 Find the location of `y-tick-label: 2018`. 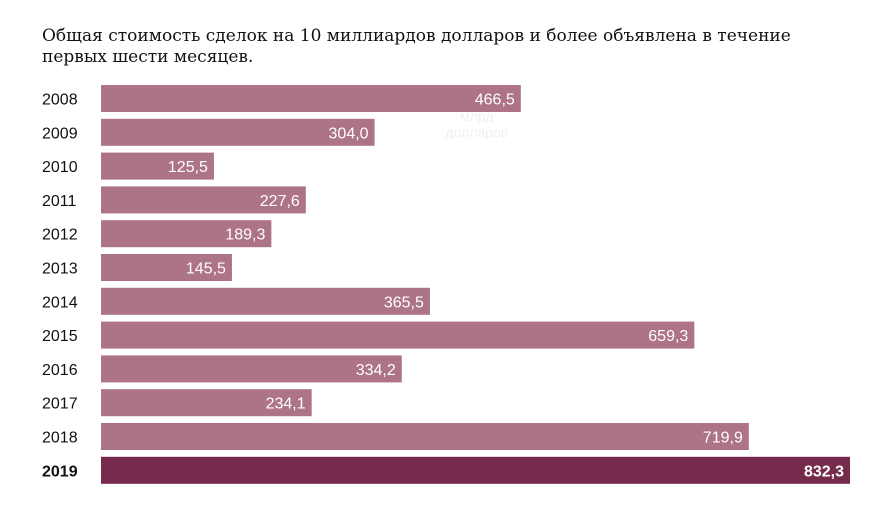

y-tick-label: 2018 is located at coordinates (60, 438).